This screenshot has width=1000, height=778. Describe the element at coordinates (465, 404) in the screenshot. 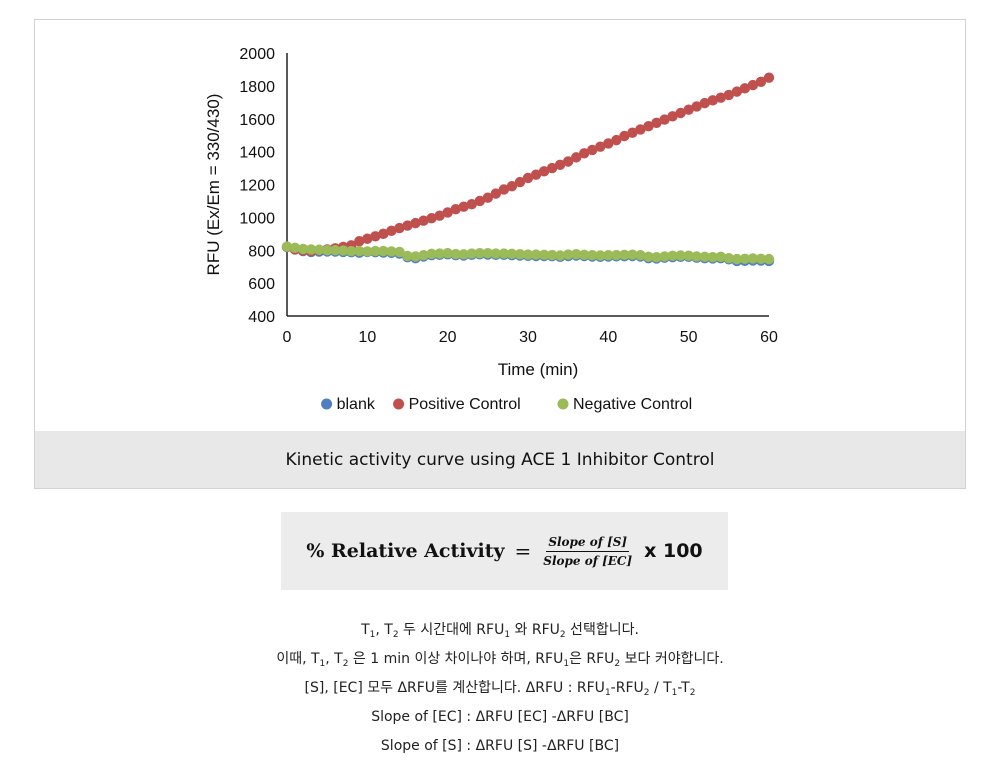

I see `legend-label-positive-control: Positive Control` at that location.